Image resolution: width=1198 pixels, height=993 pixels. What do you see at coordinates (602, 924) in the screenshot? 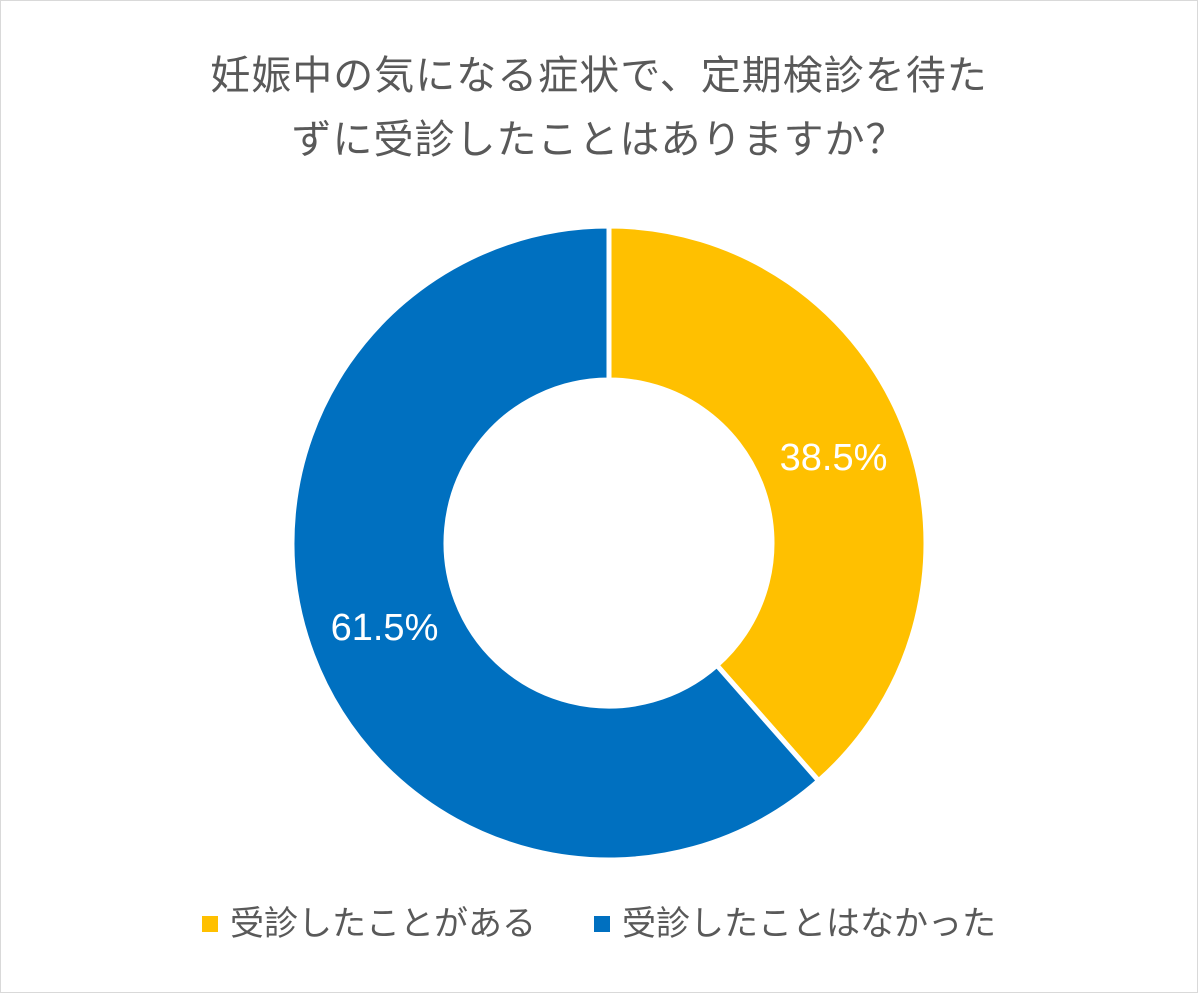
I see `legend-swatch-not-visited` at bounding box center [602, 924].